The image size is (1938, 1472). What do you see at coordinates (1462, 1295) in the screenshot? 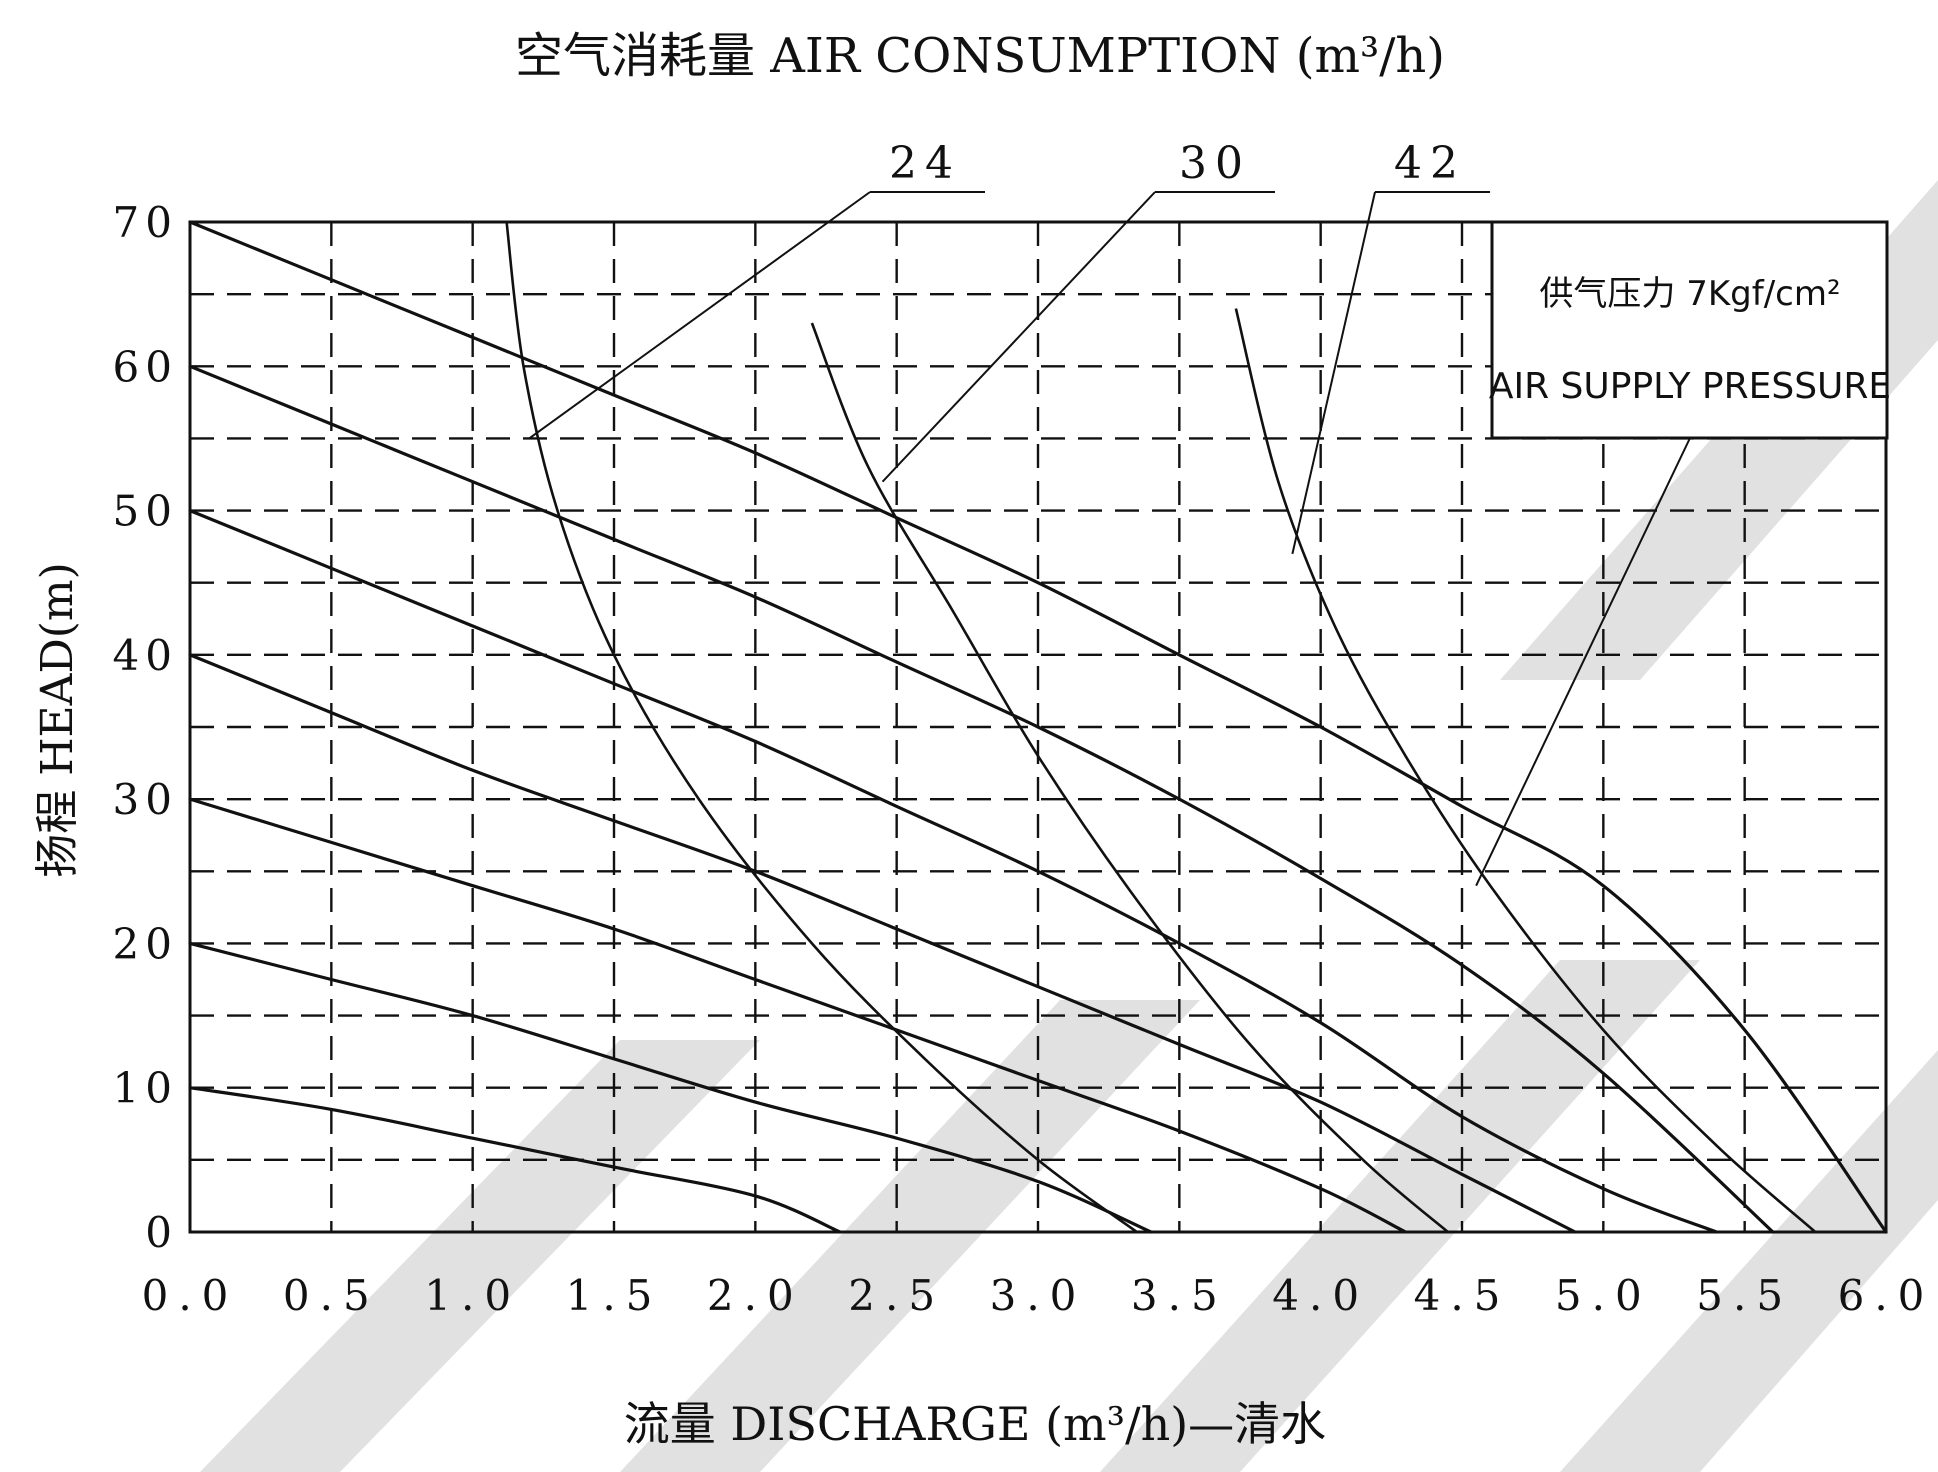
I see `x-tick-label: 4.5` at bounding box center [1462, 1295].